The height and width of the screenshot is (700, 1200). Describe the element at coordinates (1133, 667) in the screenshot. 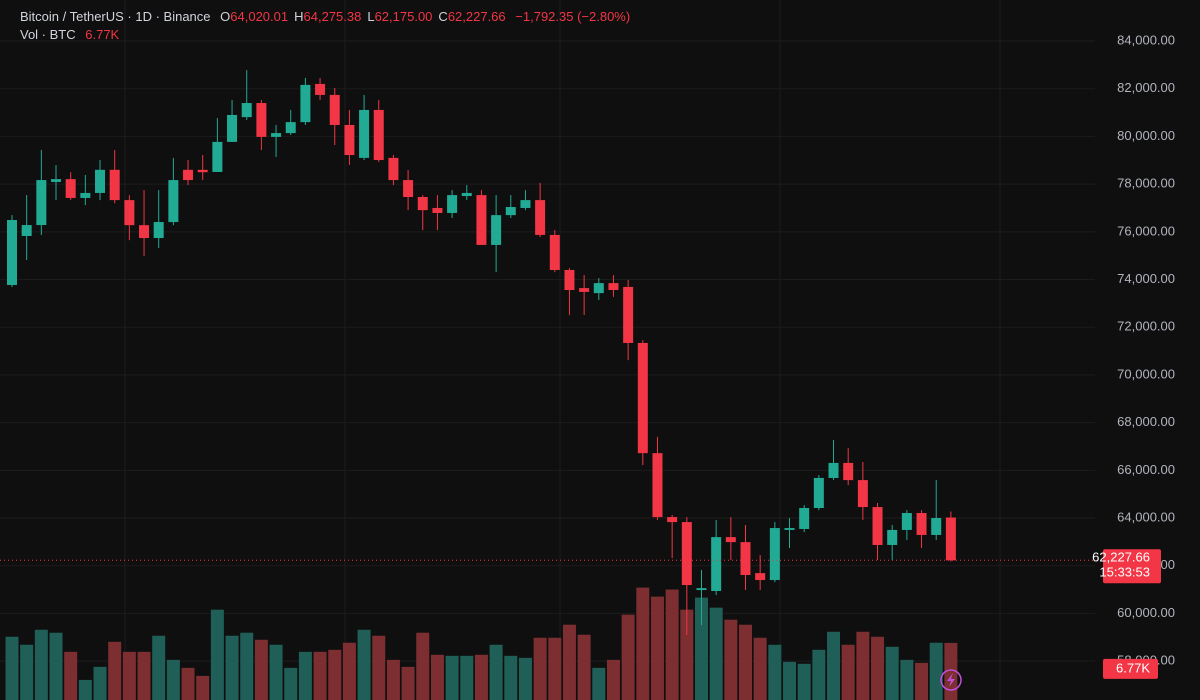

I see `volume-label: 6.77K` at that location.